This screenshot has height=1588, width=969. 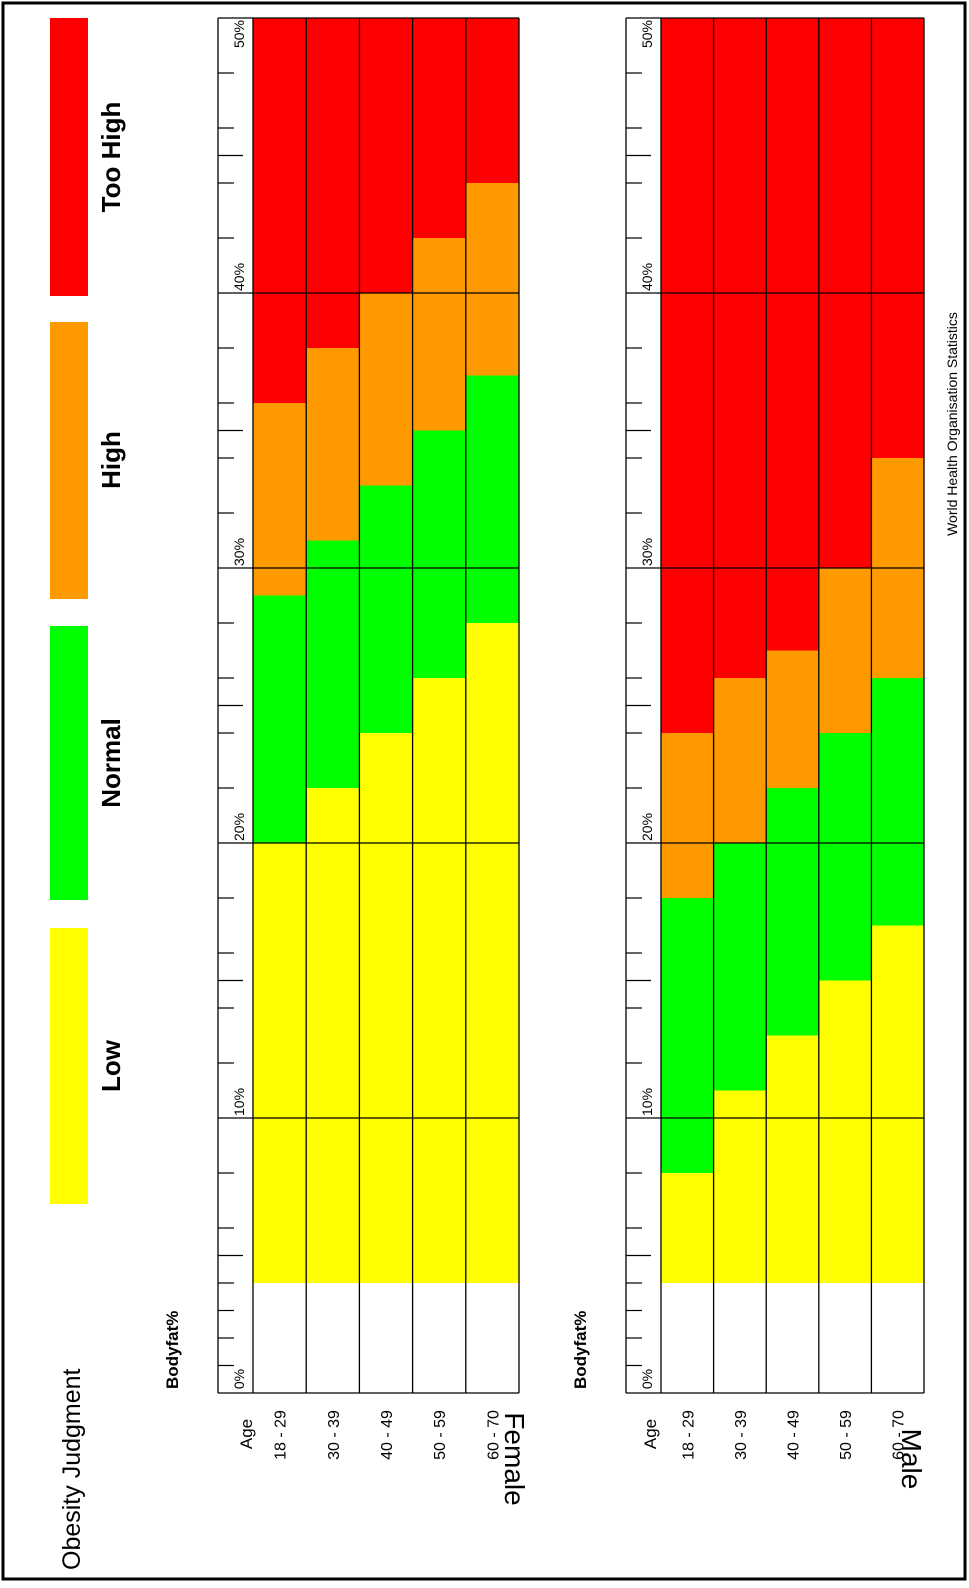 I want to click on male-category-label-18-29: 18 - 29, so click(x=688, y=1435).